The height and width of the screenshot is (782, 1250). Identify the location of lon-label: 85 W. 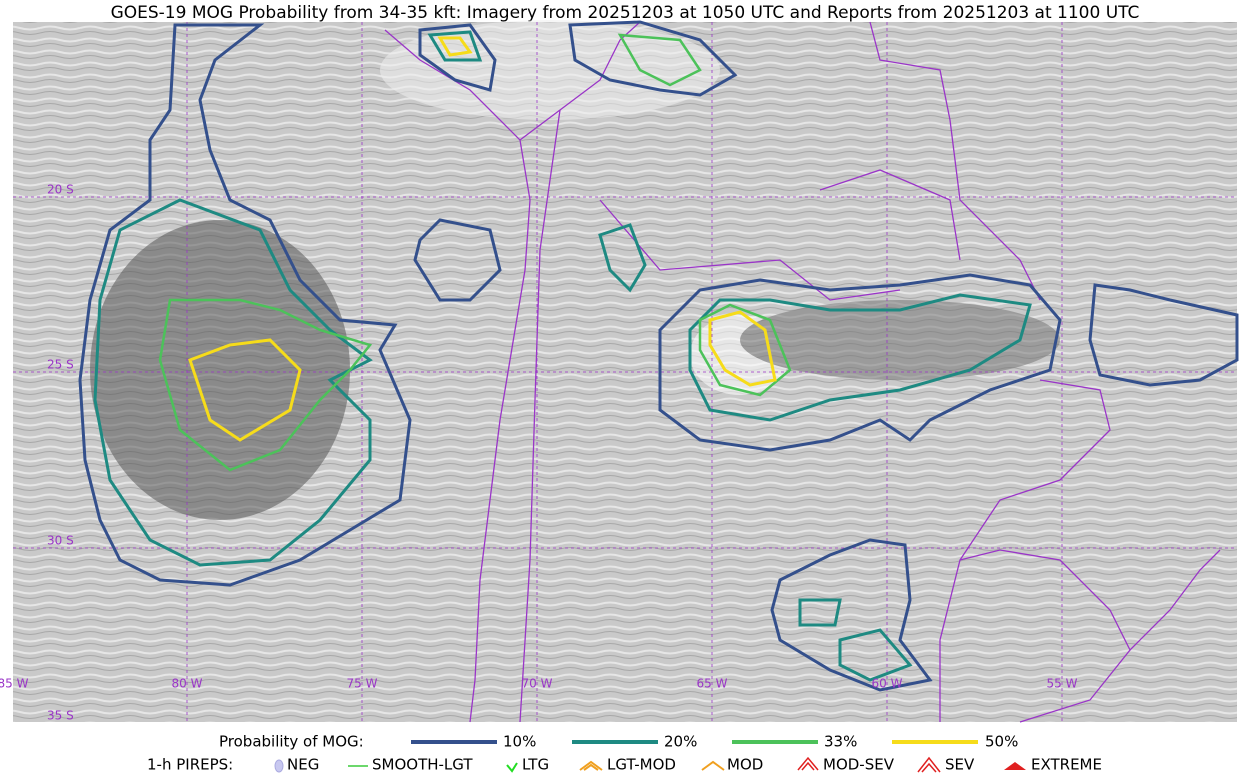
(14, 684).